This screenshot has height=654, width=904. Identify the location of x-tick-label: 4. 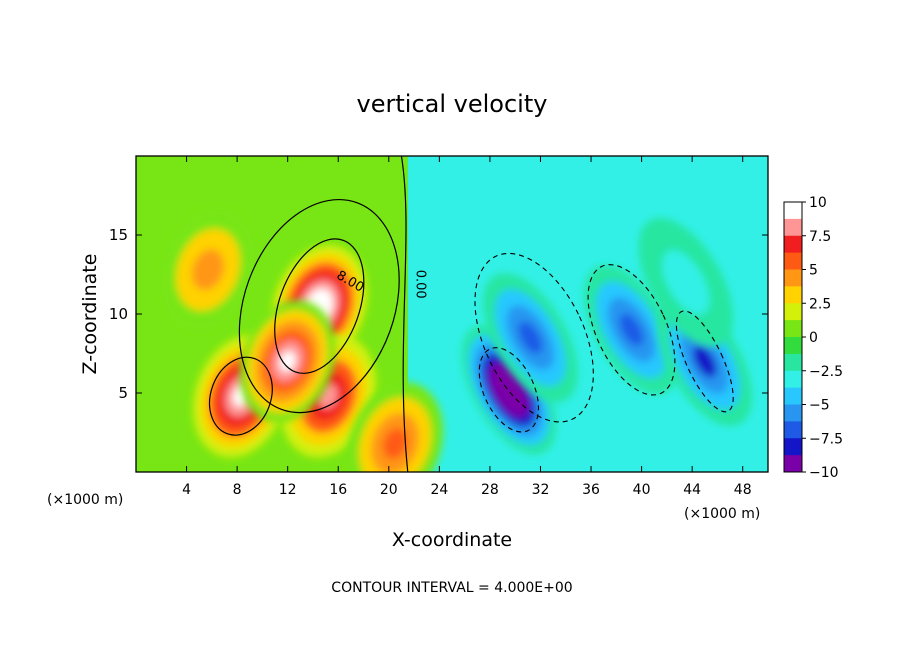
(186, 490).